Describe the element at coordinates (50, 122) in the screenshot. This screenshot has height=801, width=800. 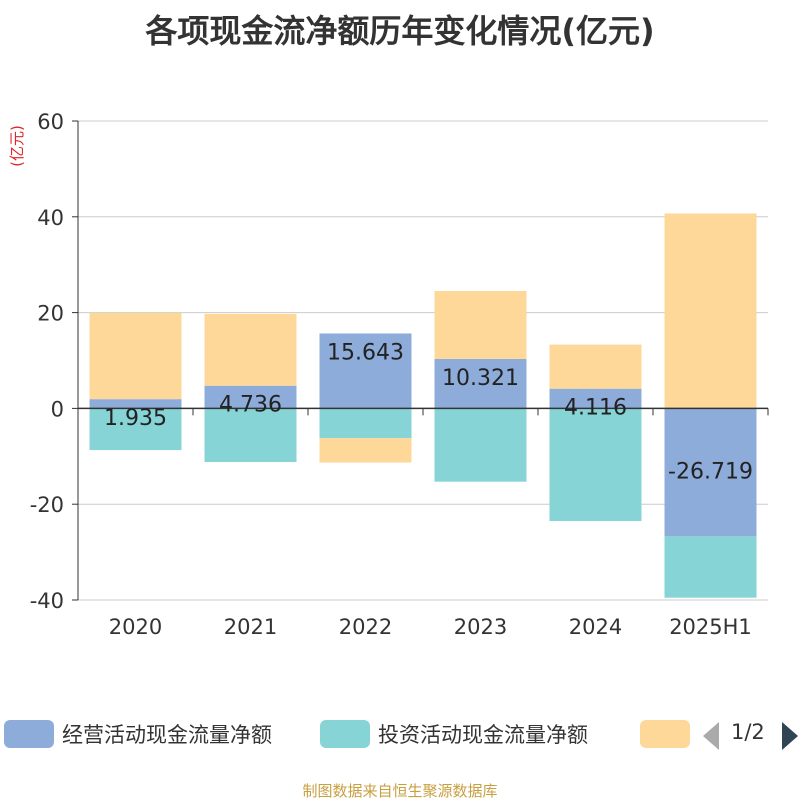
I see `y-tick-label: 60` at that location.